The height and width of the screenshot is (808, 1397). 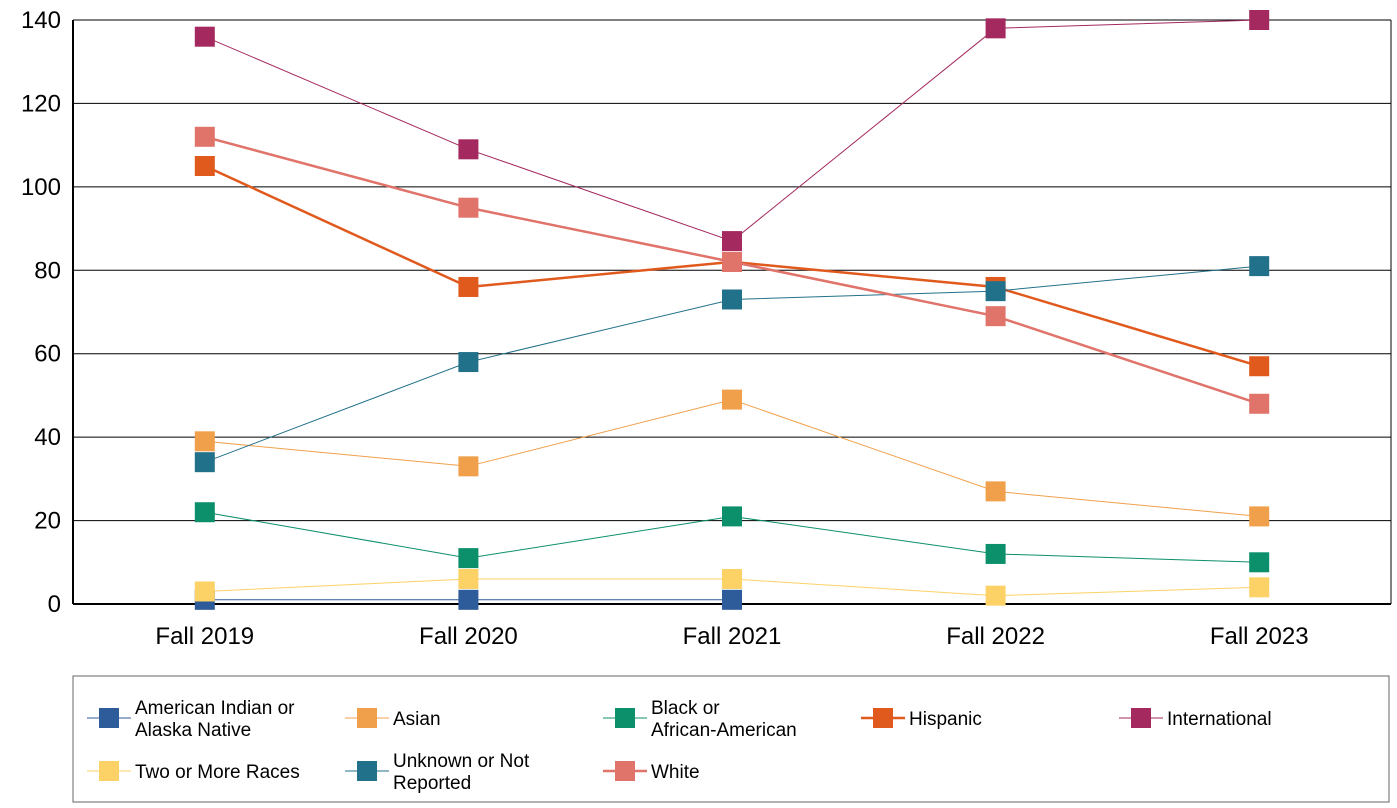 I want to click on y-tick-label: 140, so click(x=41, y=20).